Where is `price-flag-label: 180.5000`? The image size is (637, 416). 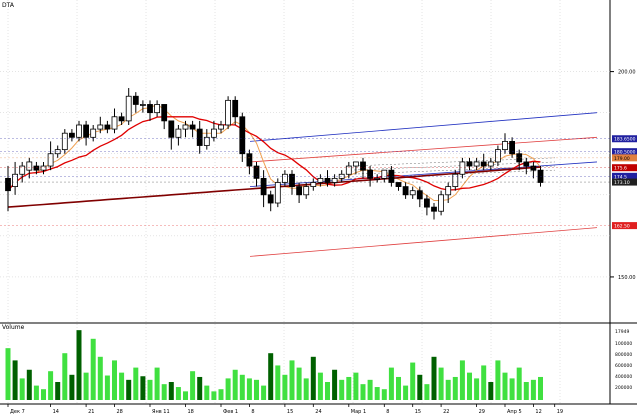 price-flag-label: 180.5000 is located at coordinates (625, 153).